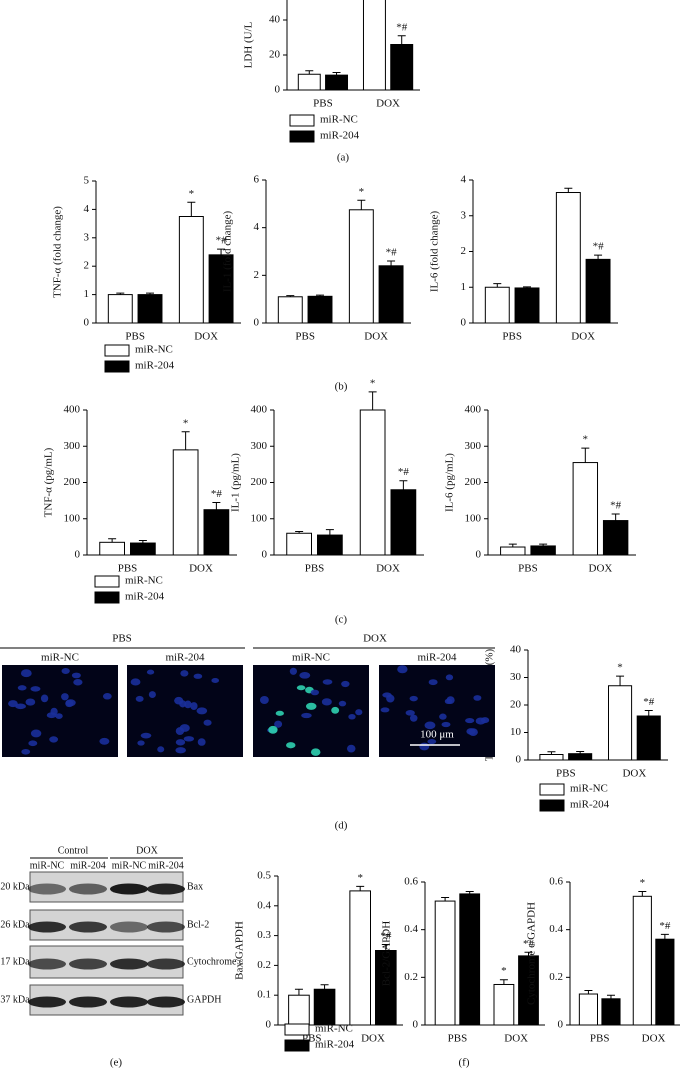 This screenshot has width=686, height=1072. Describe the element at coordinates (240, 950) in the screenshot. I see `y-axis-label: Bax/GAPDH` at that location.